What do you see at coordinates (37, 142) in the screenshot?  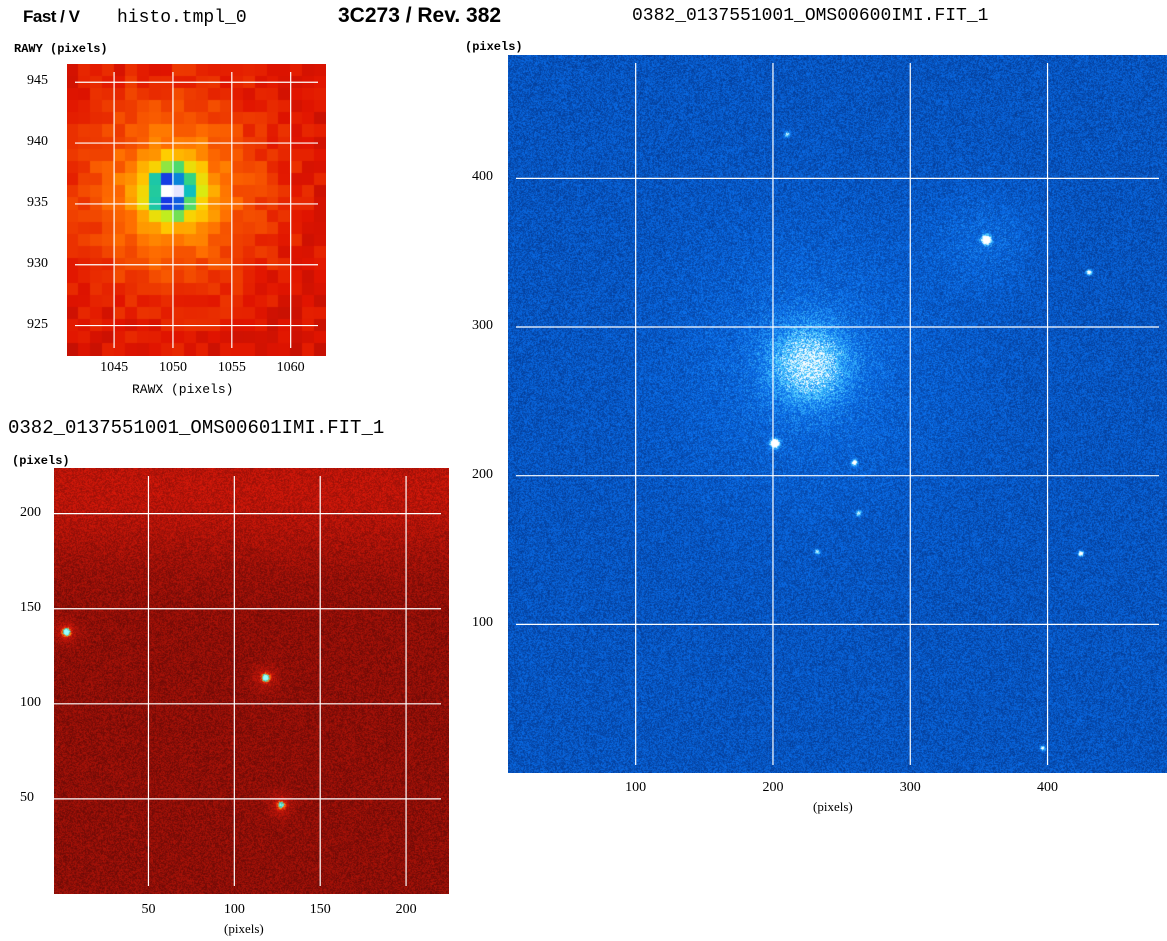 I see `fast-ytick-label: 940` at bounding box center [37, 142].